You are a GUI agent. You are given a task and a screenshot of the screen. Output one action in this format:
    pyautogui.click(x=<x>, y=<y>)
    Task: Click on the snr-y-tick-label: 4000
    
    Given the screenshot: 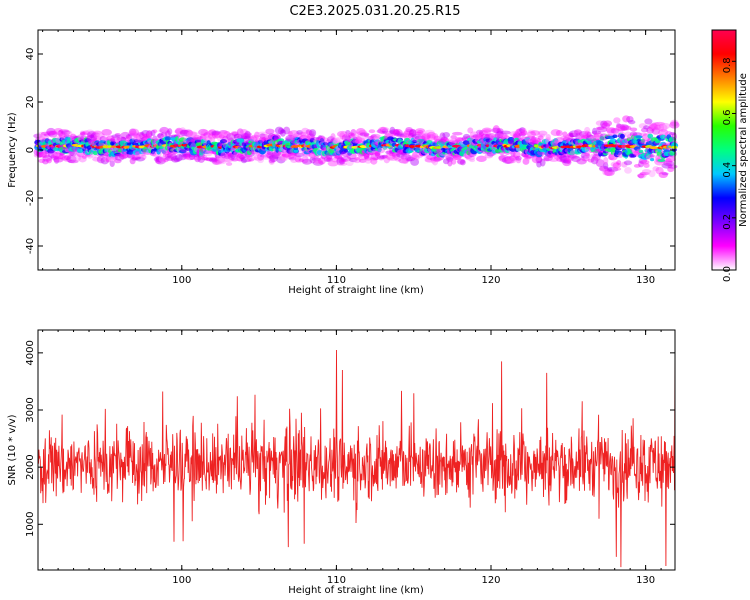 What is the action you would take?
    pyautogui.click(x=30, y=352)
    